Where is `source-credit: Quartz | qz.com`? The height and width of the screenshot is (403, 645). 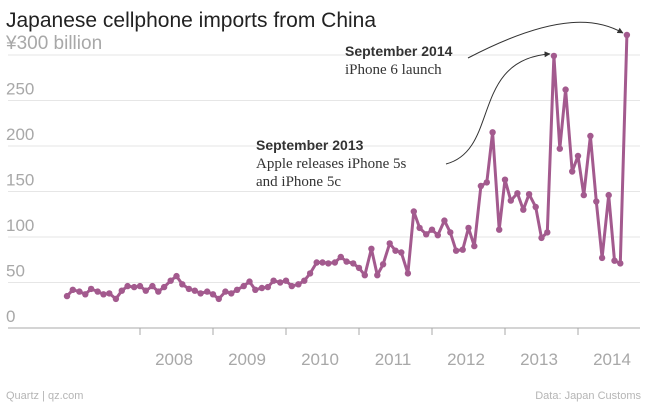
source-credit: Quartz | qz.com is located at coordinates (44, 396).